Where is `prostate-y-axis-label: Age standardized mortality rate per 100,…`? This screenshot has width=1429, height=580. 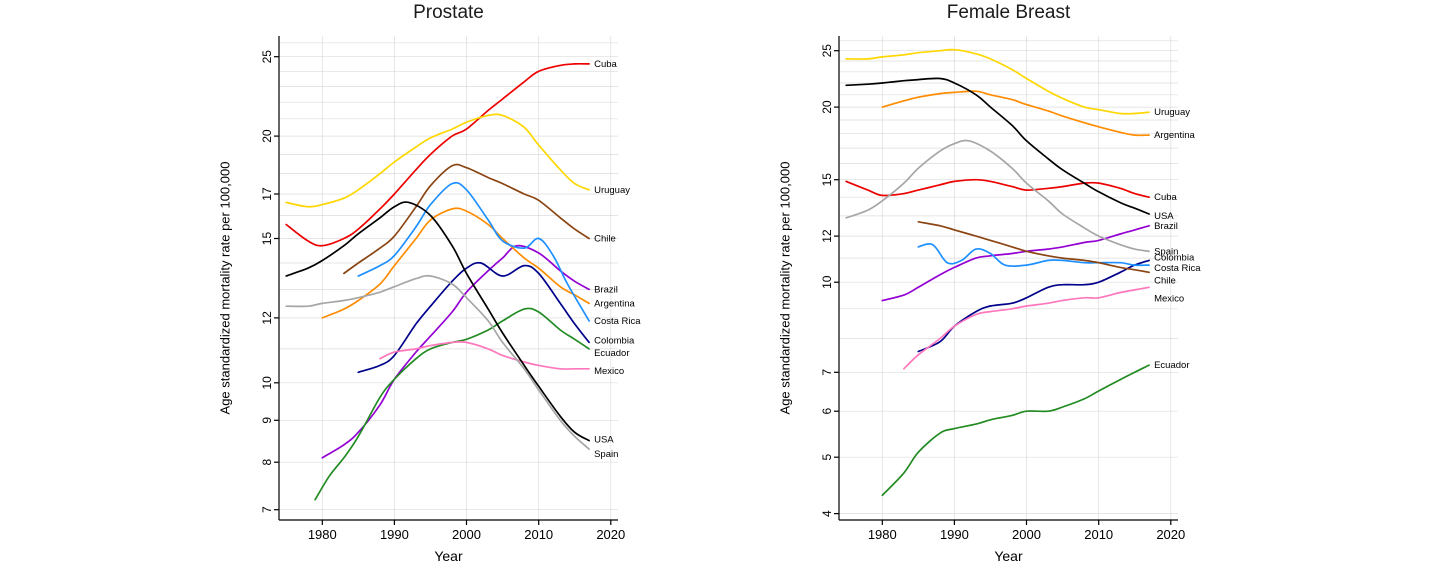 prostate-y-axis-label: Age standardized mortality rate per 100,… is located at coordinates (225, 288).